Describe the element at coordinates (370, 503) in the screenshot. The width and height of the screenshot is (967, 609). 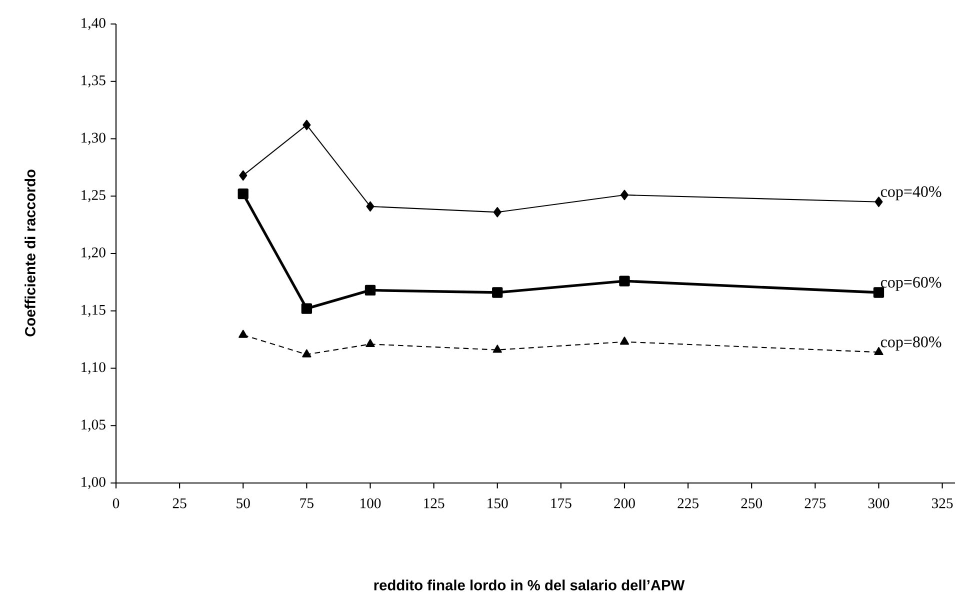
I see `x-tick-label: 100` at that location.